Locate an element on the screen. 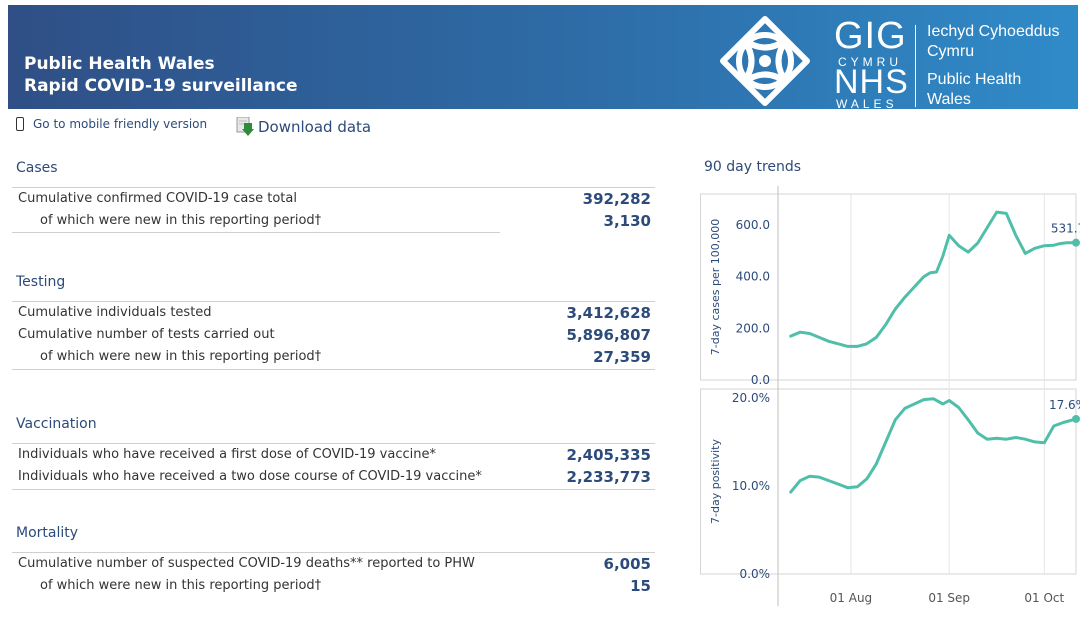 Image resolution: width=1080 pixels, height=624 pixels. logo-nhs-text: NHS is located at coordinates (871, 82).